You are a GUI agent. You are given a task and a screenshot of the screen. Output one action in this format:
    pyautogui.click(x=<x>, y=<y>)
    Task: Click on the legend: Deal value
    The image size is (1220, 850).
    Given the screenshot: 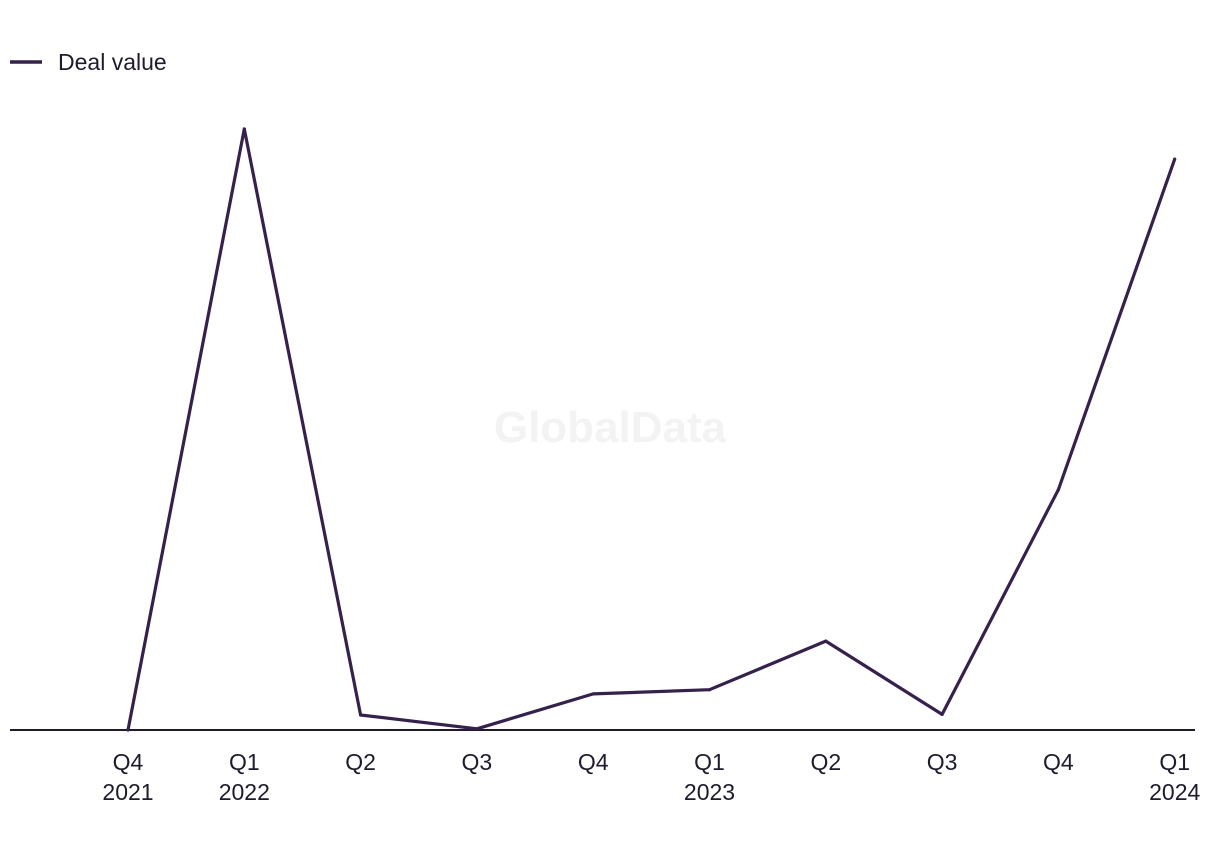 What is the action you would take?
    pyautogui.click(x=88, y=62)
    